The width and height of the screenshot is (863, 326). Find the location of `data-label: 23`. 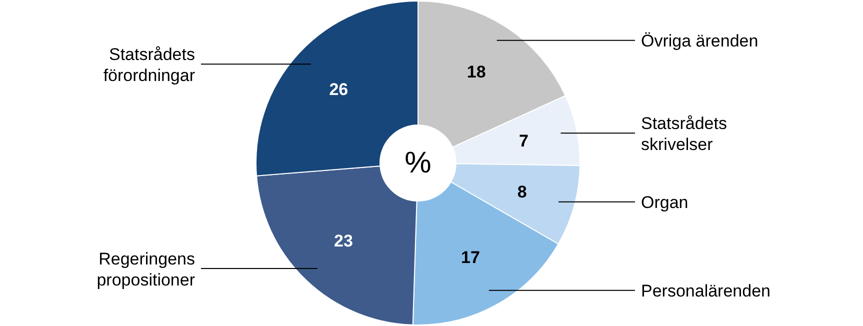

data-label: 23 is located at coordinates (343, 241).